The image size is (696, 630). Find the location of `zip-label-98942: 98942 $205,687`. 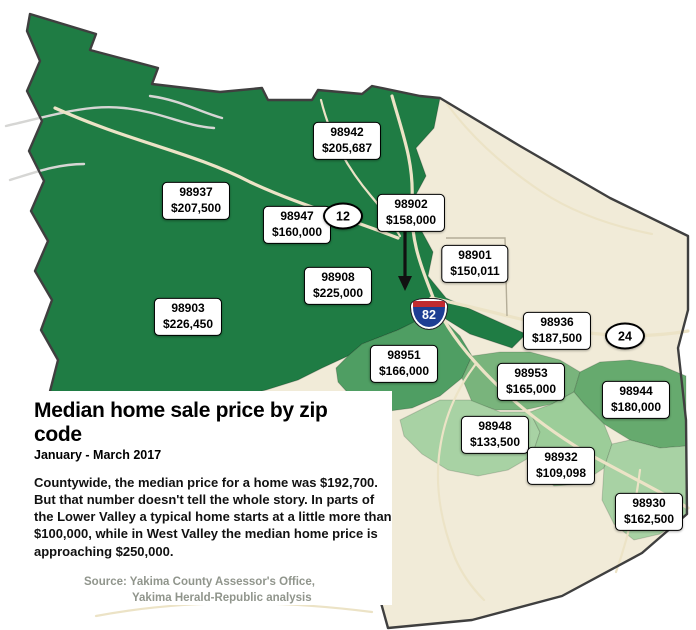

zip-label-98942: 98942 $205,687 is located at coordinates (347, 141).